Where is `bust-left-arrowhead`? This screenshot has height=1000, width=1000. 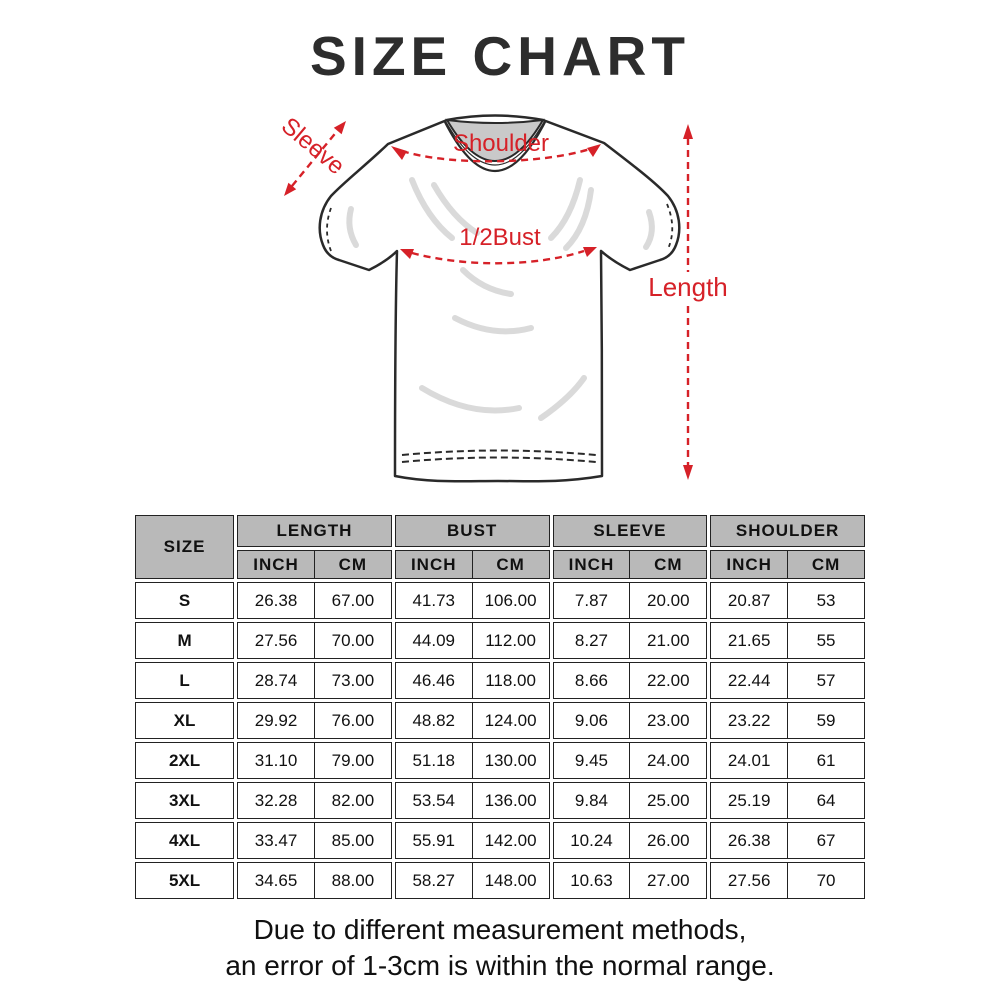 bust-left-arrowhead is located at coordinates (407, 254).